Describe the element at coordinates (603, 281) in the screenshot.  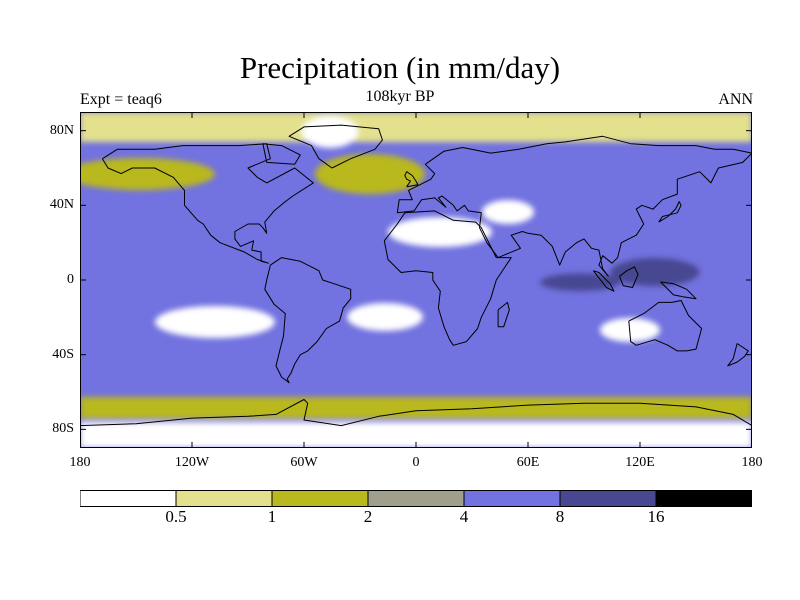
I see `coastline-sumatra` at that location.